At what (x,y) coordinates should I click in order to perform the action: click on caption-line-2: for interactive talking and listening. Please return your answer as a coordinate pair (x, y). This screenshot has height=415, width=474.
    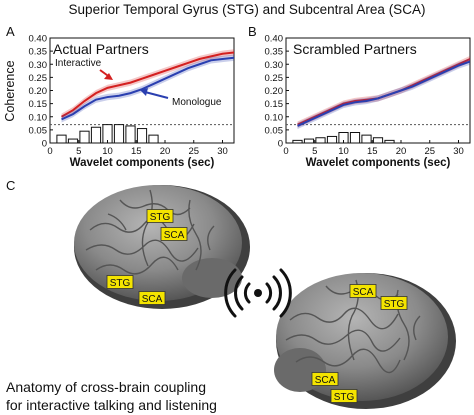
    Looking at the image, I should click on (111, 405).